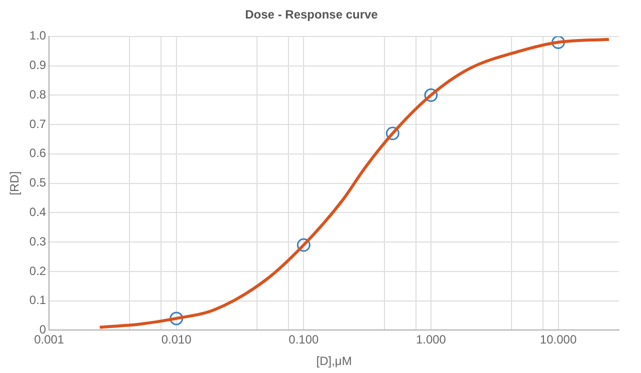 This screenshot has height=373, width=641. Describe the element at coordinates (37, 211) in the screenshot. I see `y-tick-label: 0.4` at that location.